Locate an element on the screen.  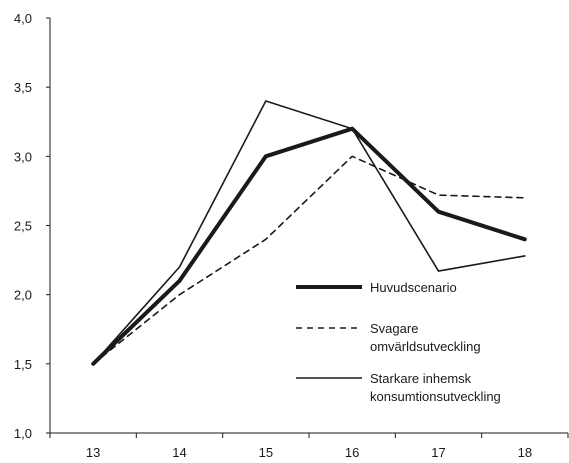
x-tick-label: 14 is located at coordinates (179, 452).